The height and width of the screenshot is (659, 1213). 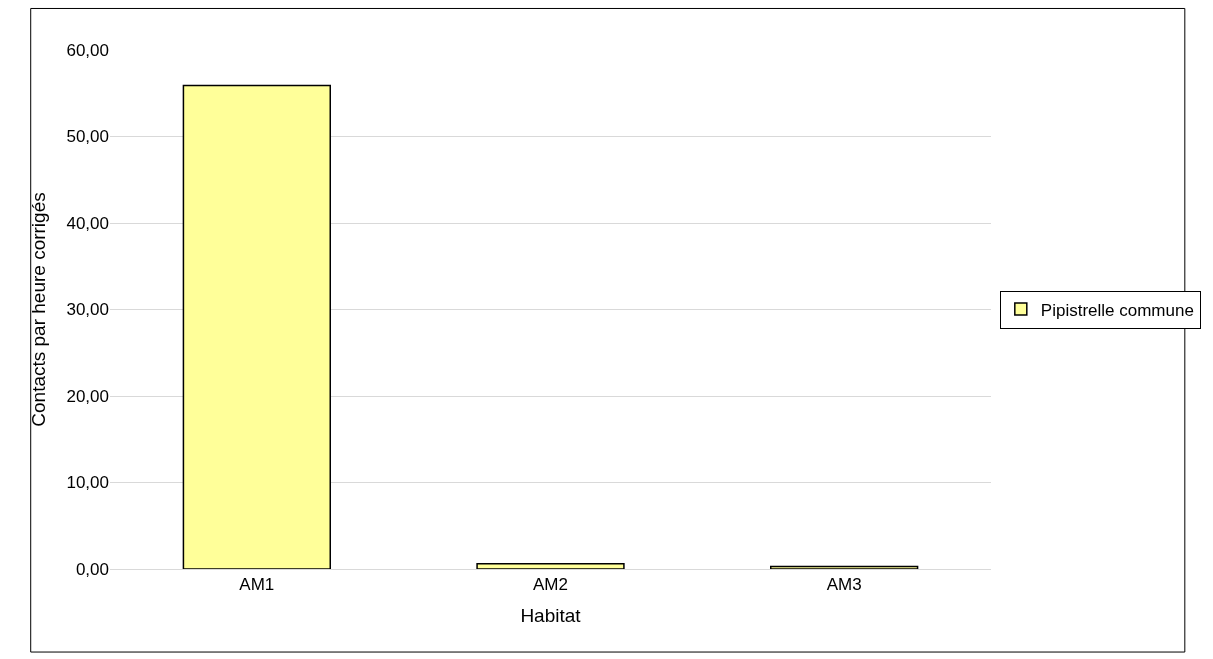 I want to click on x-tick-label: AM3, so click(x=844, y=585).